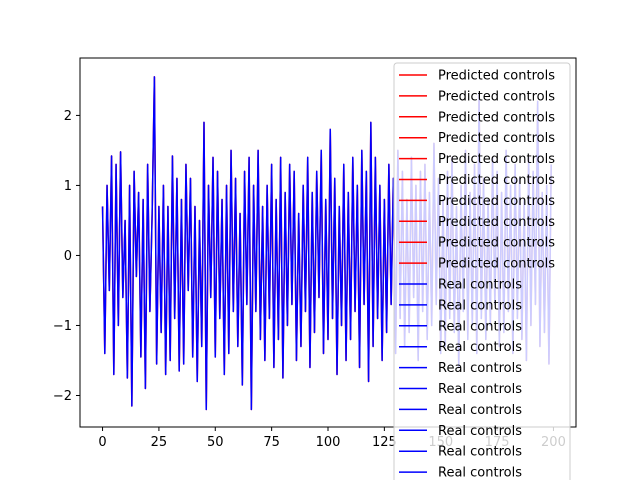 The image size is (640, 480). I want to click on x-tick-label: 125, so click(384, 442).